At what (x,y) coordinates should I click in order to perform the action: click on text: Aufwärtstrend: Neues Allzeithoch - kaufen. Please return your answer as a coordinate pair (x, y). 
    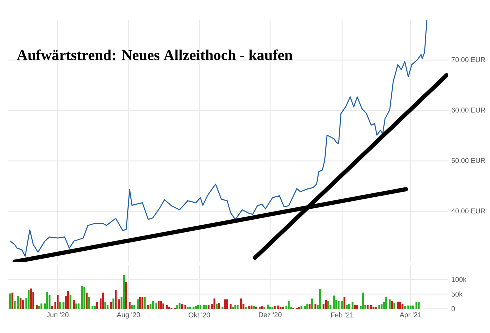
    Looking at the image, I should click on (155, 55).